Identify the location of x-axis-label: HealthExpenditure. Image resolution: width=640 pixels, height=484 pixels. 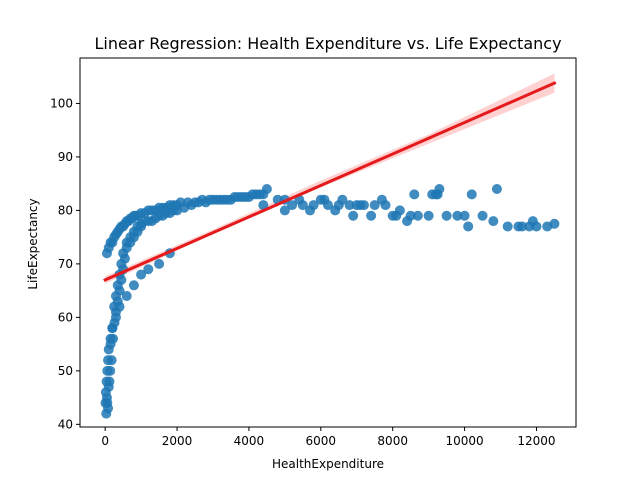
(328, 464).